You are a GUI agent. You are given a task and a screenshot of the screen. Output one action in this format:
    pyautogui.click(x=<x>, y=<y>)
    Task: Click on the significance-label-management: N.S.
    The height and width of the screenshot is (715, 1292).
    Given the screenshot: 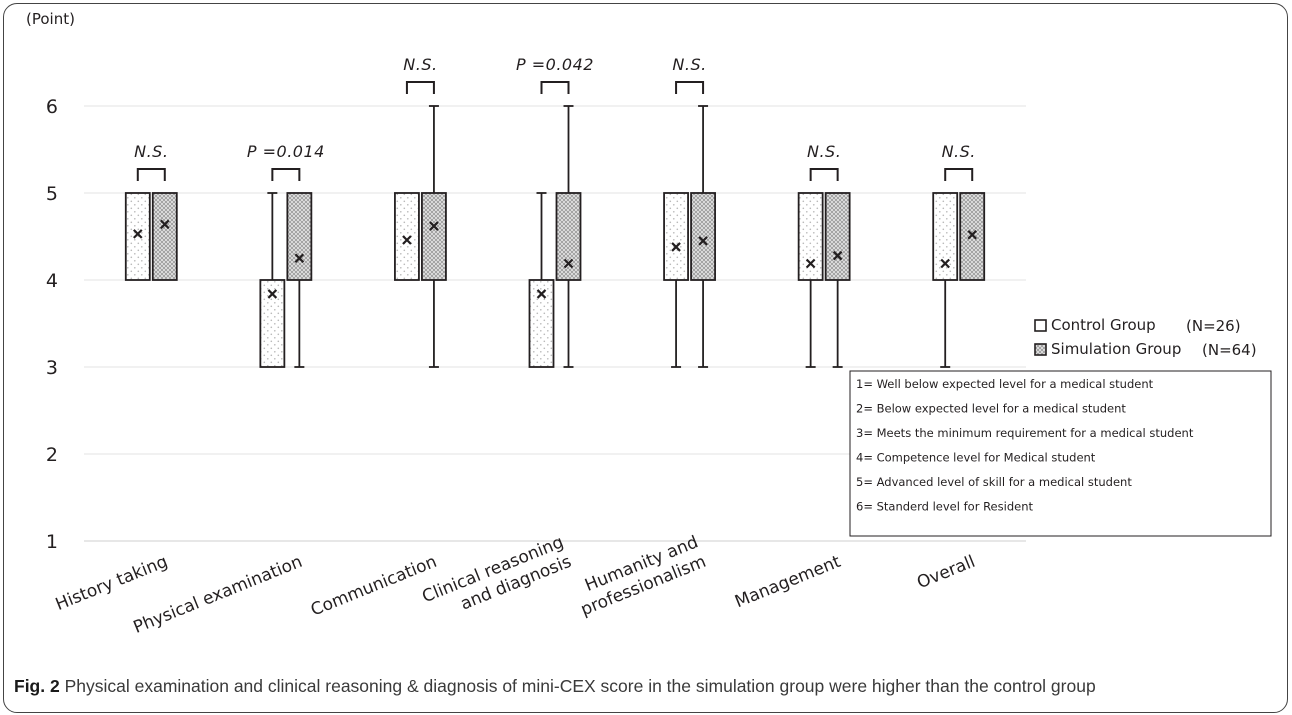 What is the action you would take?
    pyautogui.click(x=824, y=151)
    